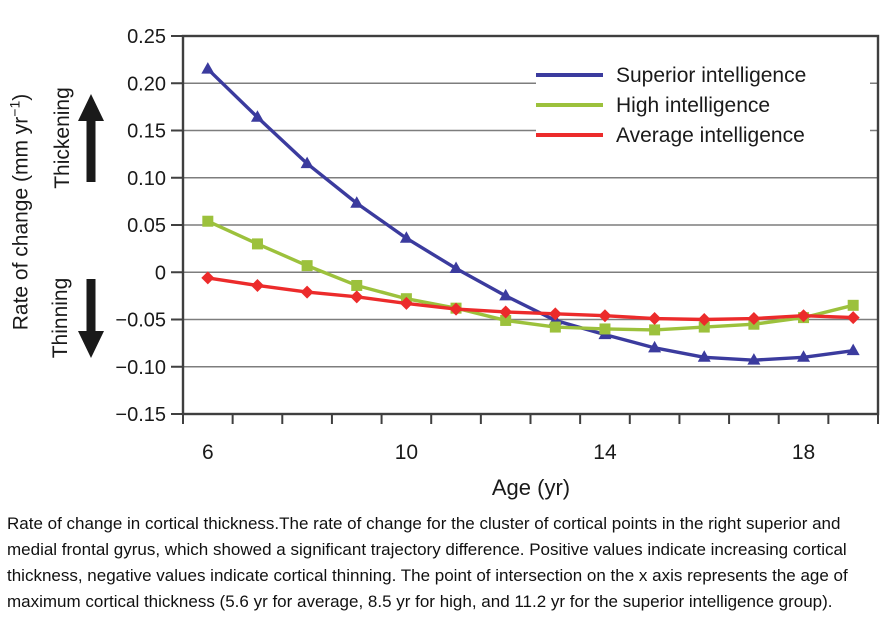 The width and height of the screenshot is (888, 627). I want to click on y-tick-label: 0.10, so click(146, 179).